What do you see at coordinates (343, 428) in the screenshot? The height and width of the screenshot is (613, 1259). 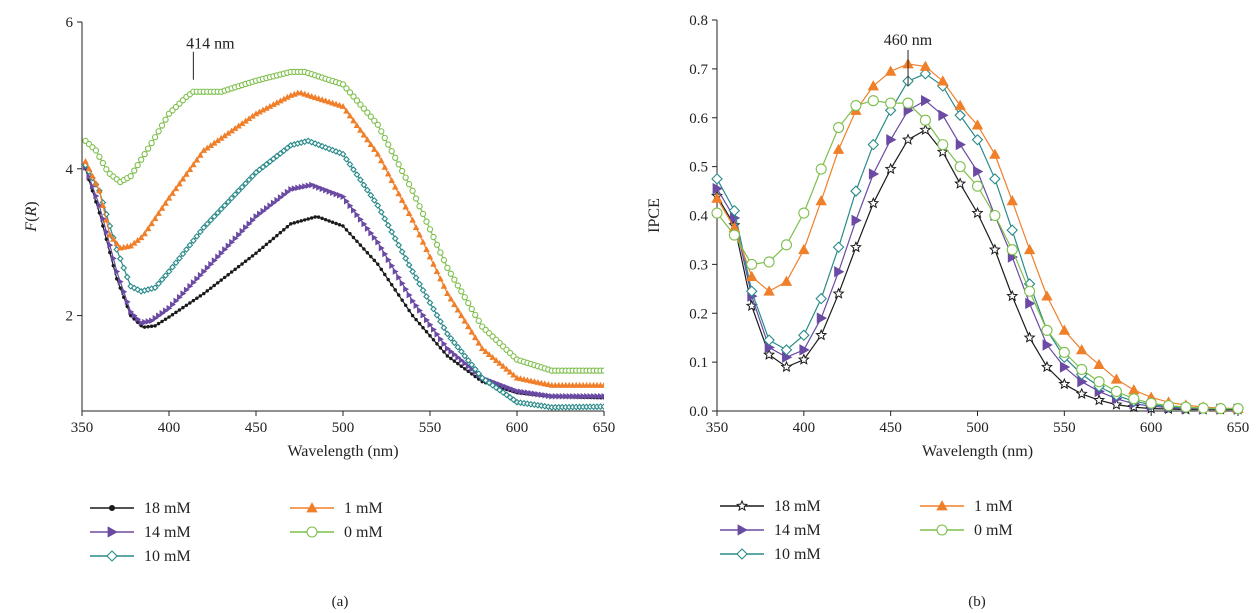 I see `x-tick-label: 500` at bounding box center [343, 428].